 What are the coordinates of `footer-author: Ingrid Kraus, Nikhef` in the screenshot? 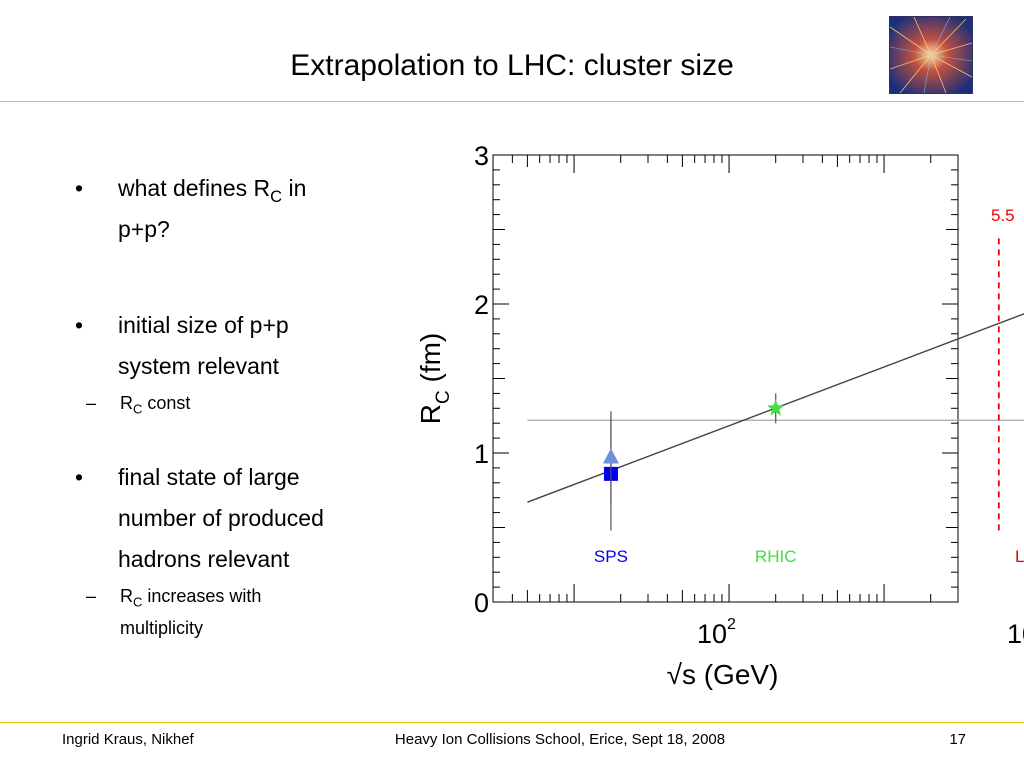 It's located at (128, 739).